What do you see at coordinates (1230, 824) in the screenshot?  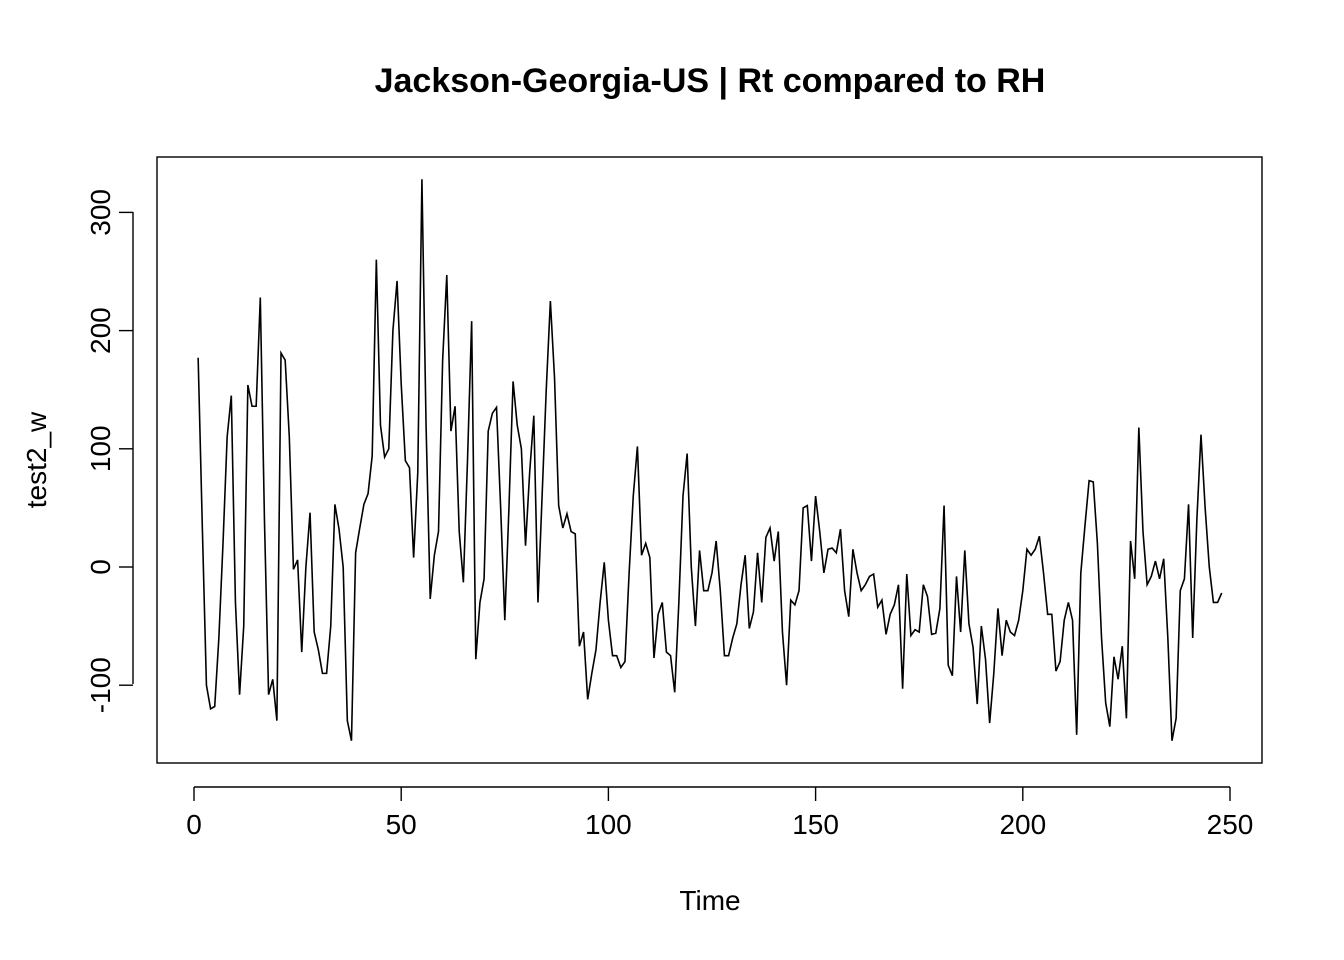 I see `x-tick-label-250: 250` at bounding box center [1230, 824].